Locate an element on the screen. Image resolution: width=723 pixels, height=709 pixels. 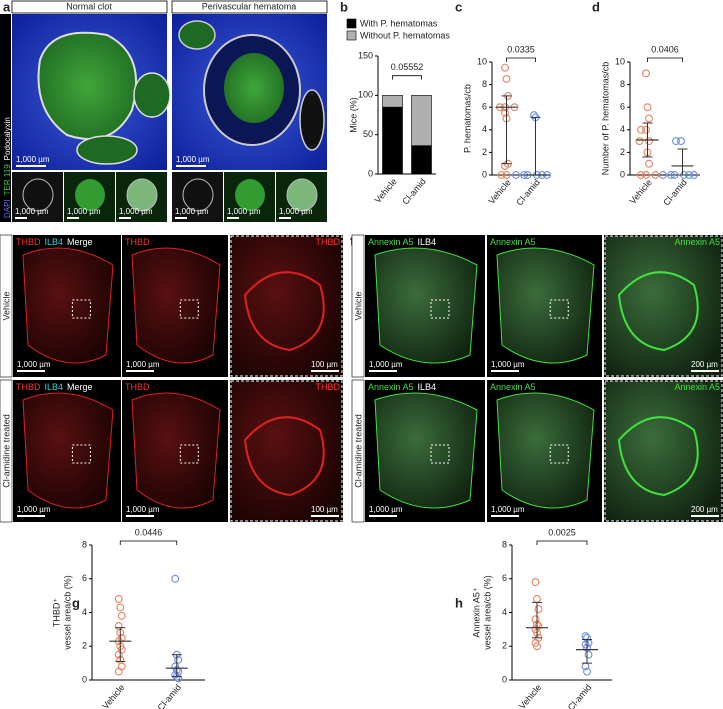
stain-name: TER 119 is located at coordinates (7, 180).